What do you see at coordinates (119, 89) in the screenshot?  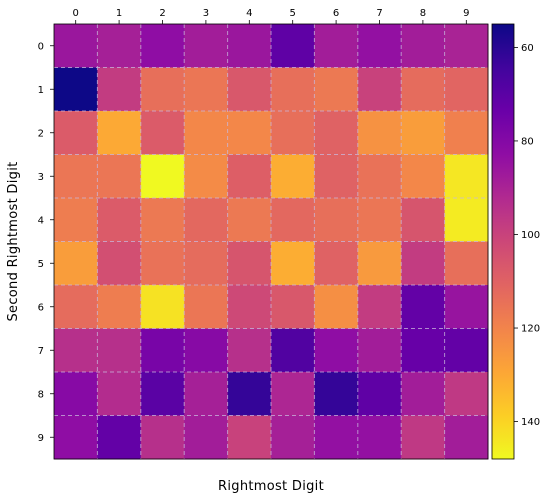 I see `heatmap-cell-r1-c1` at bounding box center [119, 89].